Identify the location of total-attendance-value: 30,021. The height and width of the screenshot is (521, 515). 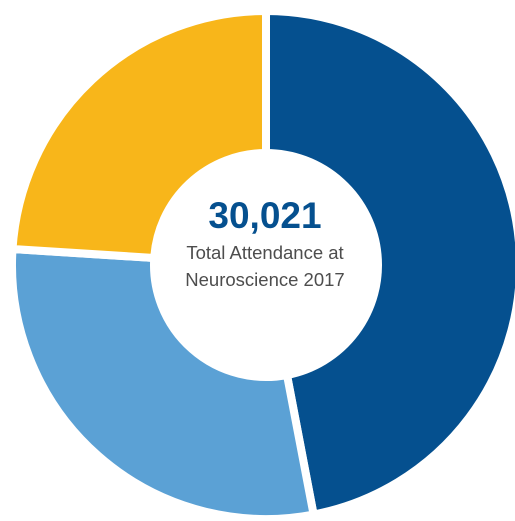
(265, 215).